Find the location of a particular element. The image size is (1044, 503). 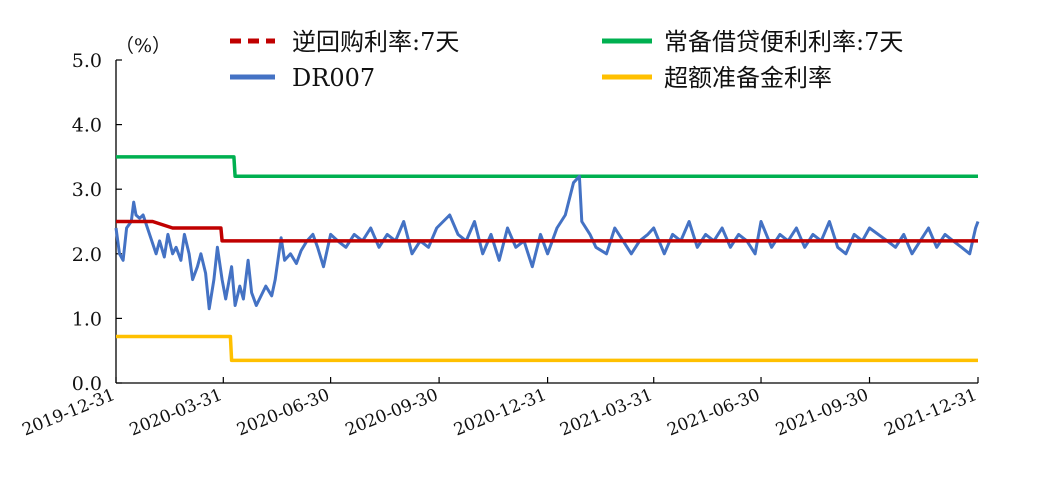

x-tick-label: 2021-06-30 is located at coordinates (714, 412).